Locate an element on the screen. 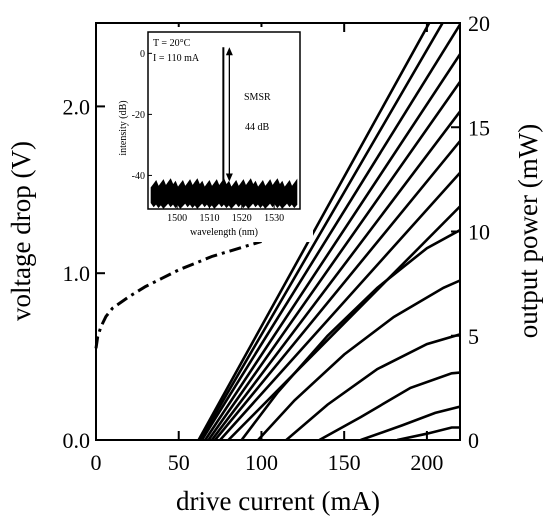  inset-y-ticks: 0 -20 -40 is located at coordinates (142, 115).